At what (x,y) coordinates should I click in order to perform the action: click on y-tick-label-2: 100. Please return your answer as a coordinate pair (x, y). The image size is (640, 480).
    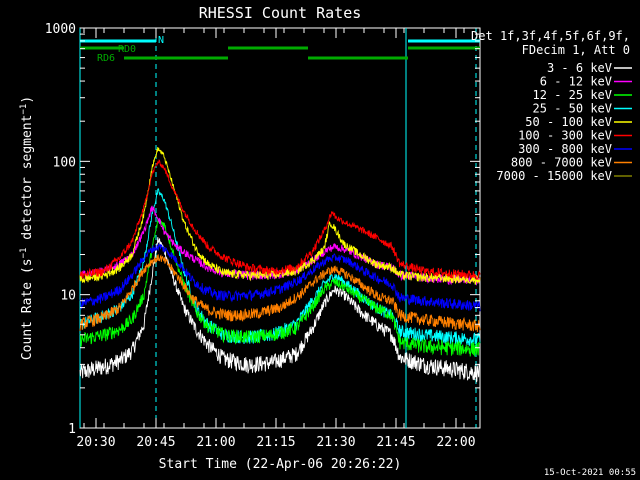
    Looking at the image, I should click on (64, 162).